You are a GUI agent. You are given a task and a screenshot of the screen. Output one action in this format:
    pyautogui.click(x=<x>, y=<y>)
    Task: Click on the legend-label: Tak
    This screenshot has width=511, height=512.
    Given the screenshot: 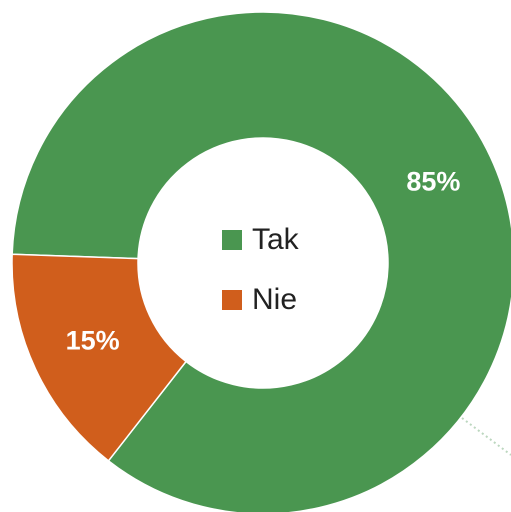 What is the action you would take?
    pyautogui.click(x=276, y=239)
    